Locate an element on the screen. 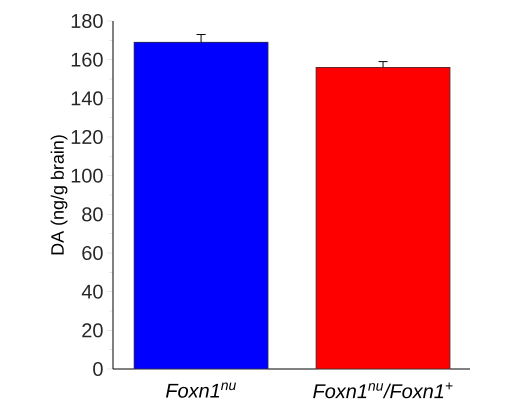 Image resolution: width=505 pixels, height=404 pixels. y-tick-label: 60 is located at coordinates (92, 253).